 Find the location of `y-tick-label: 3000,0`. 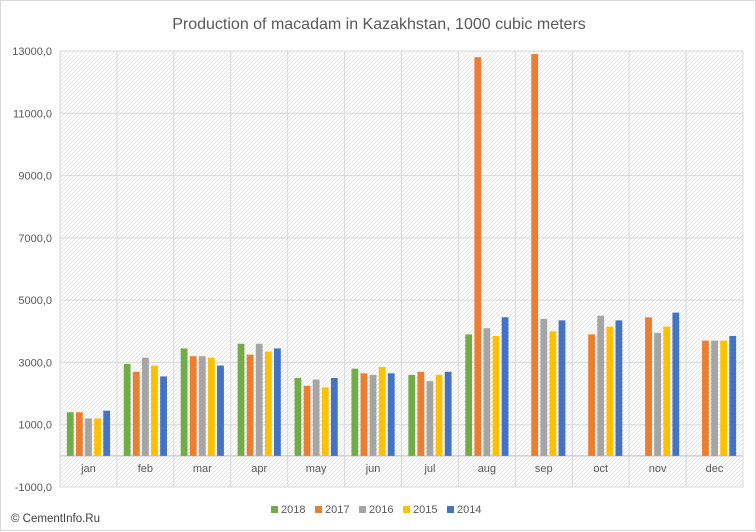

y-tick-label: 3000,0 is located at coordinates (35, 363).